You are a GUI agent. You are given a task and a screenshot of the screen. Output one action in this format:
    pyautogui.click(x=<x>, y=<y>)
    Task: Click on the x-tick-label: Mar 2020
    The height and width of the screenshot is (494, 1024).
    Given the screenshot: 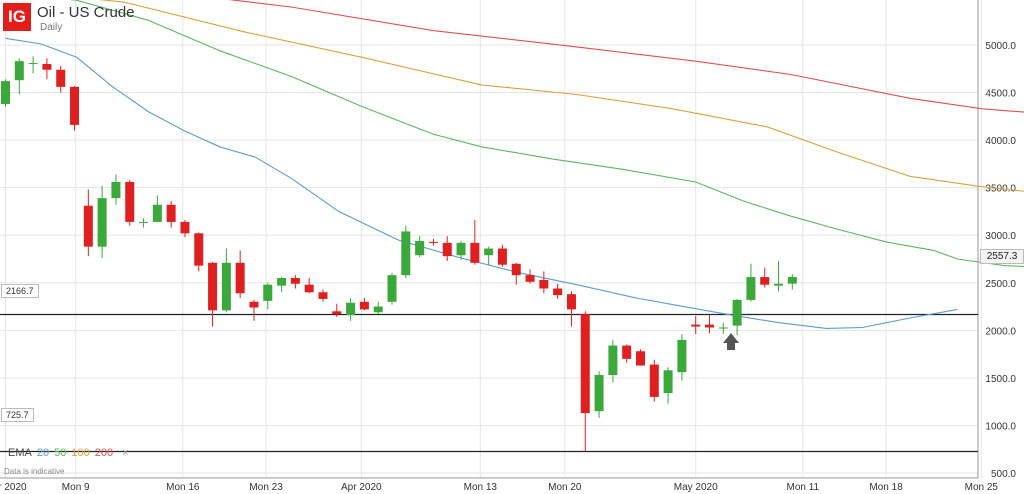 What is the action you would take?
    pyautogui.click(x=13, y=487)
    